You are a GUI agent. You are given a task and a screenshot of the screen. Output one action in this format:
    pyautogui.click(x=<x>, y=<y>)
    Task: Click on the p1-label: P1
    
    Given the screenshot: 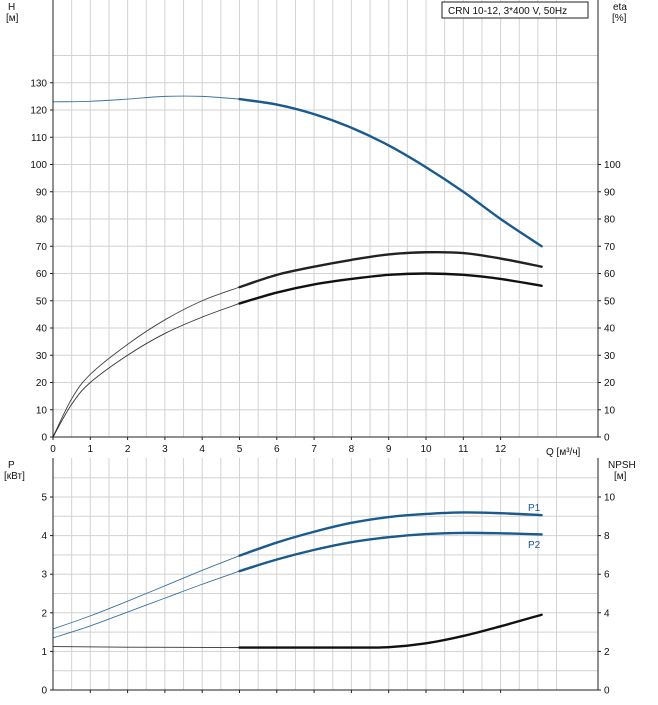 What is the action you would take?
    pyautogui.click(x=534, y=508)
    